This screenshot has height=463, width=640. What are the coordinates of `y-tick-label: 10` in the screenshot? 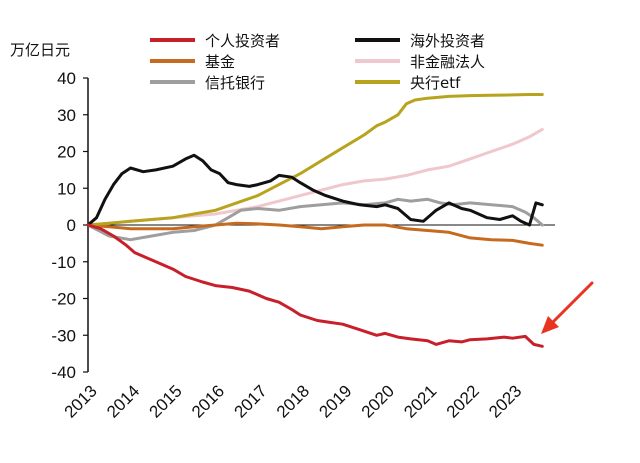 It's located at (66, 188).